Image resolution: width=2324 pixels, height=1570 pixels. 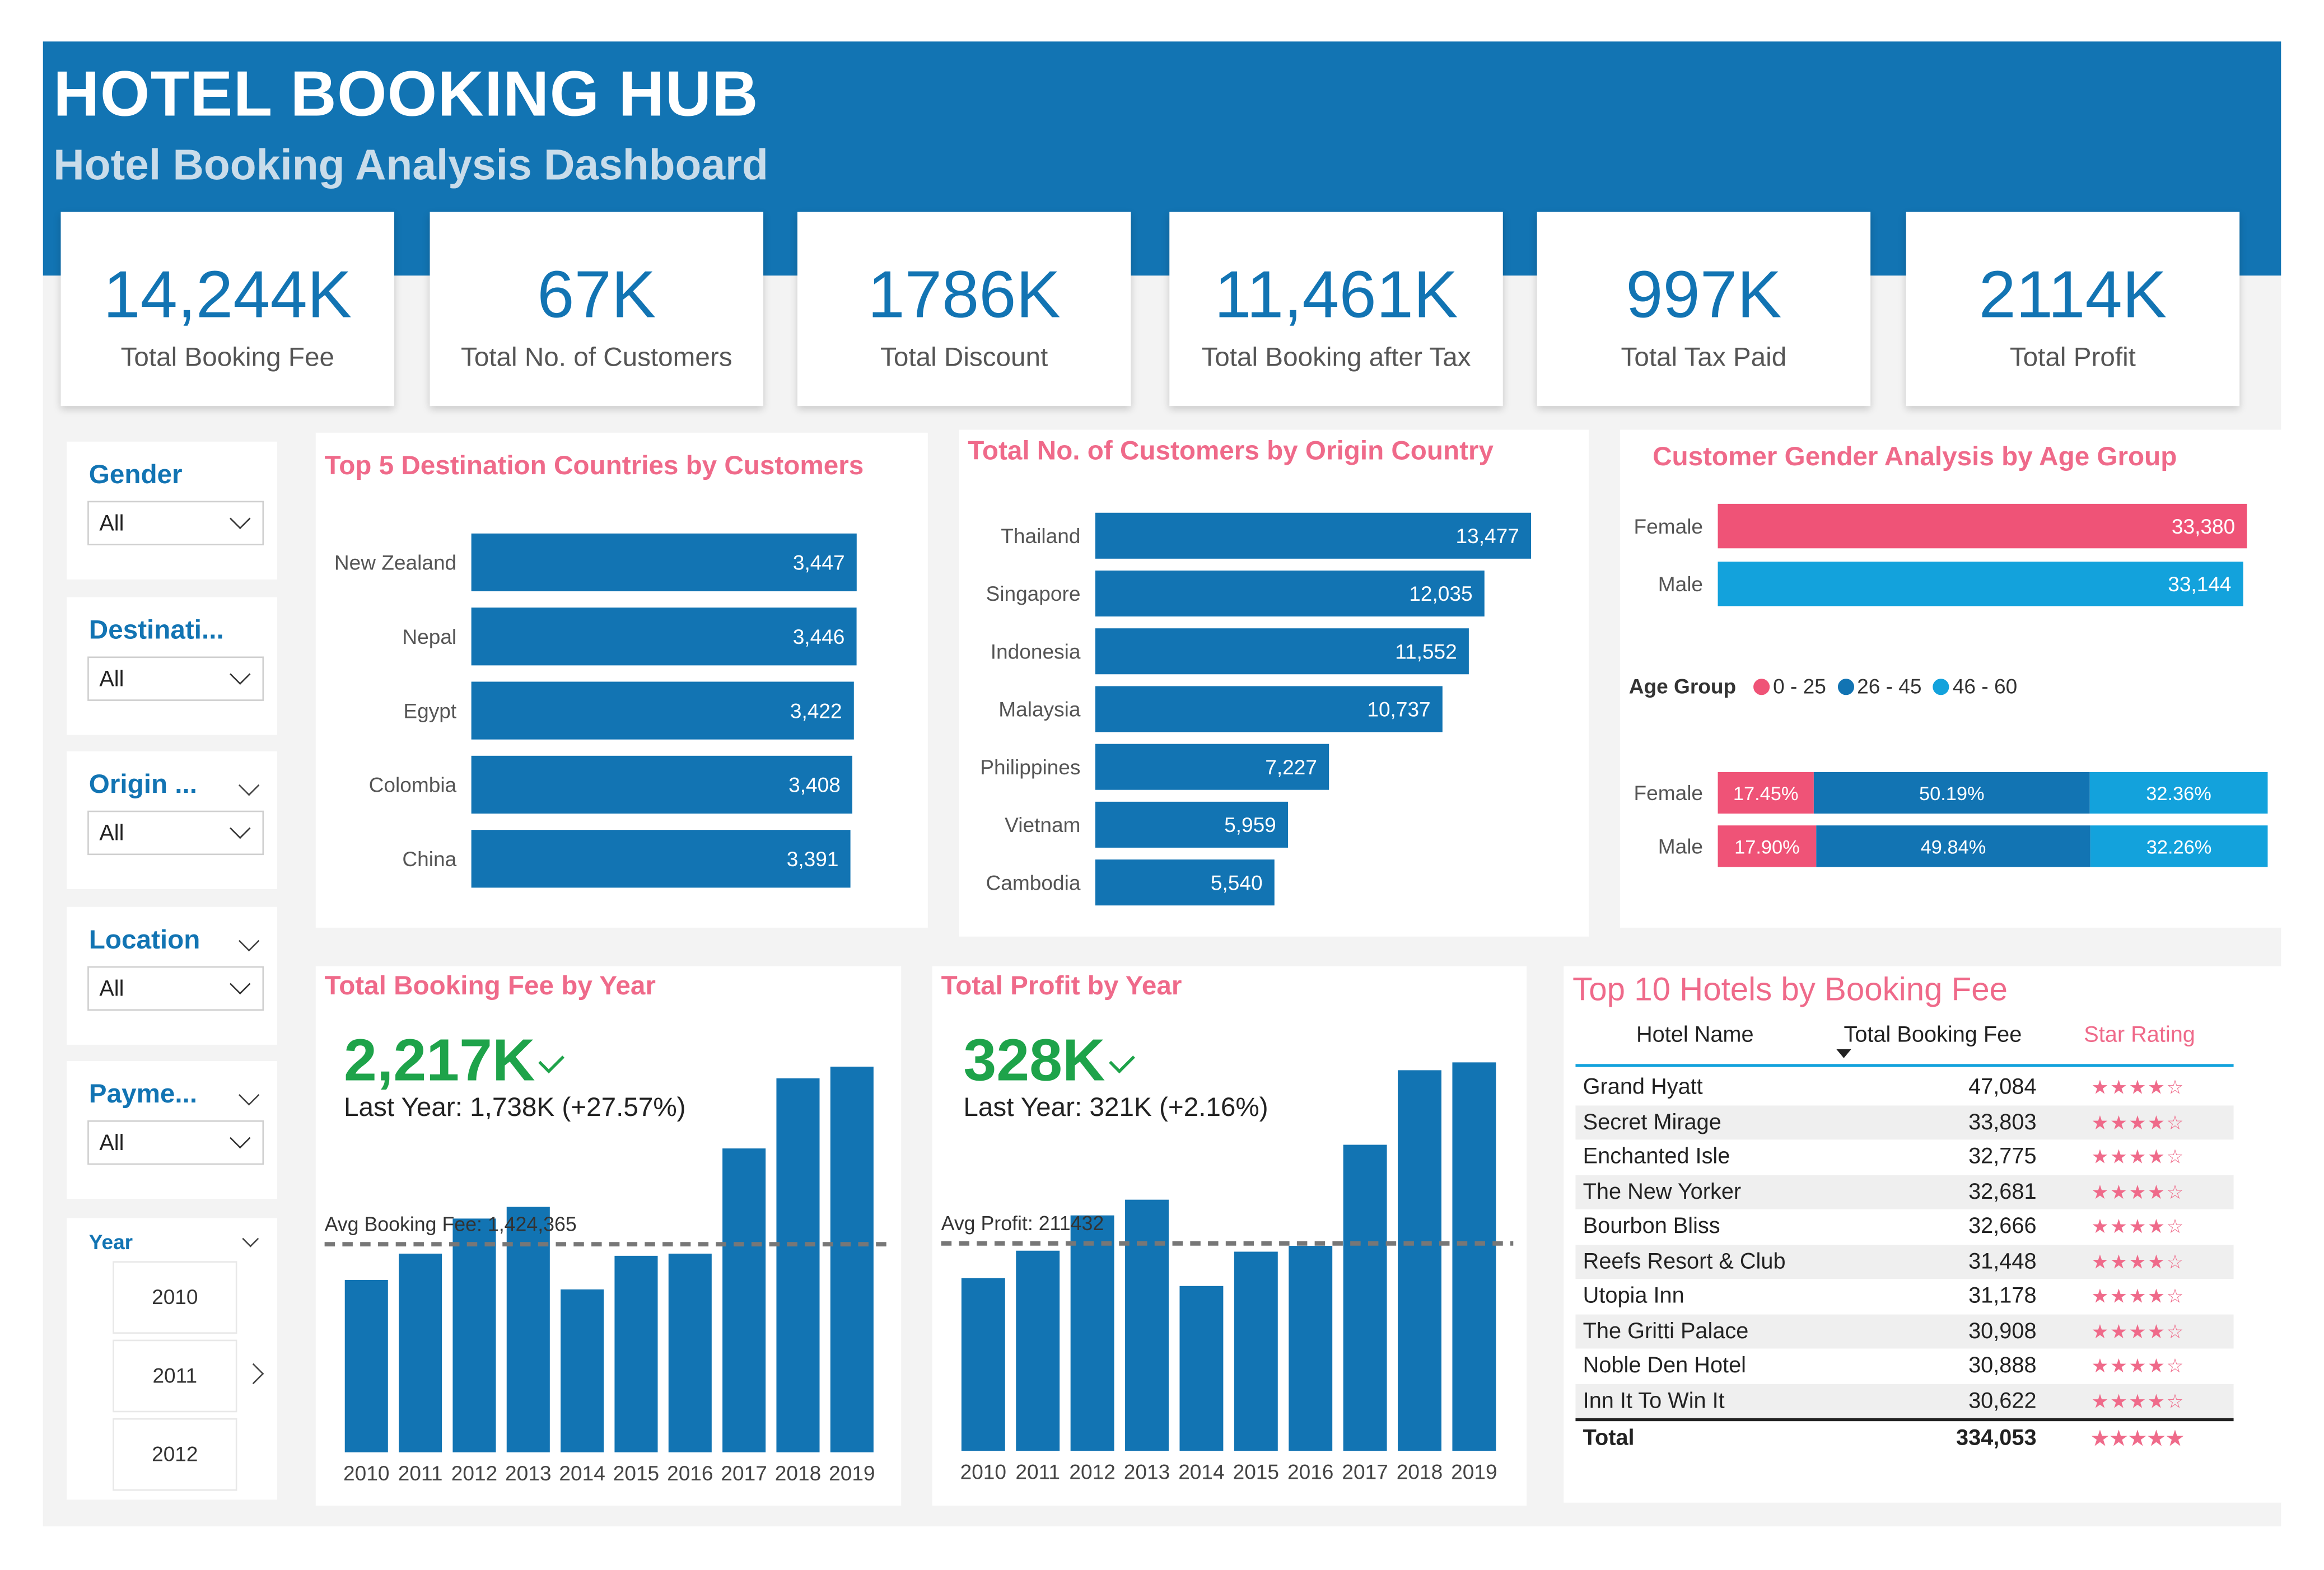 I want to click on table-row: The New Yorker 32,681 ★★★★☆, so click(x=1905, y=1191).